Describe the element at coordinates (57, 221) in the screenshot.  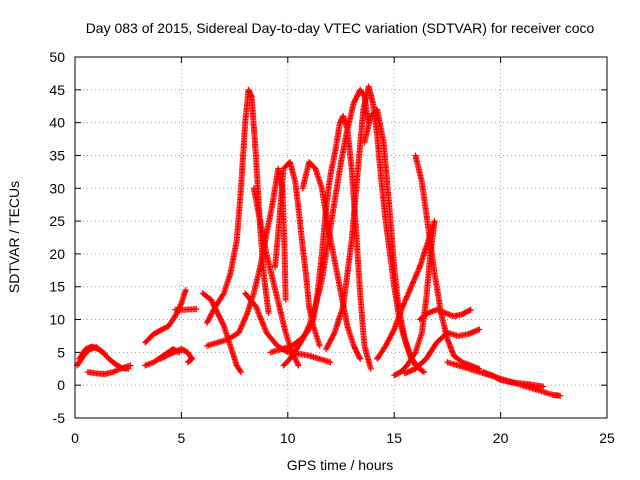
I see `y-tick-label: 25` at that location.